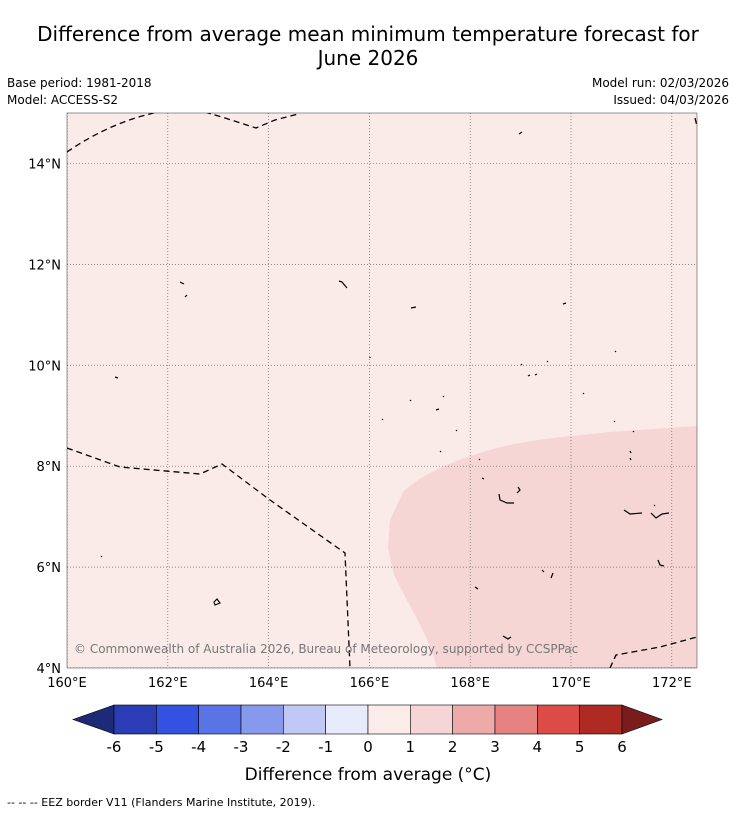 This screenshot has height=816, width=736. Describe the element at coordinates (93, 719) in the screenshot. I see `colorbar-extend-low` at that location.